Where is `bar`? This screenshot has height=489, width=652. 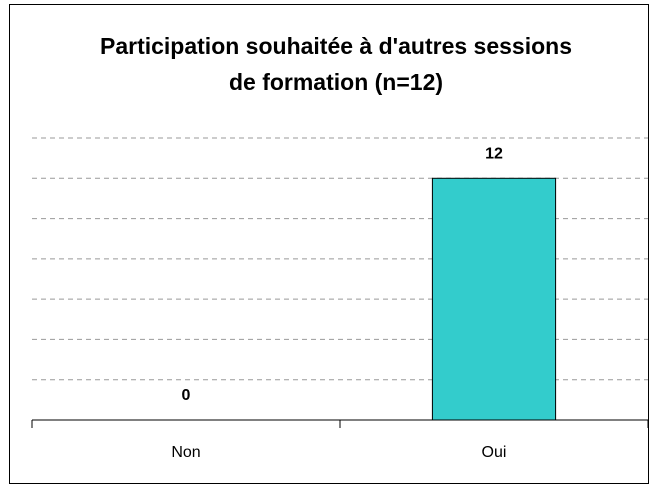
bar is located at coordinates (494, 299).